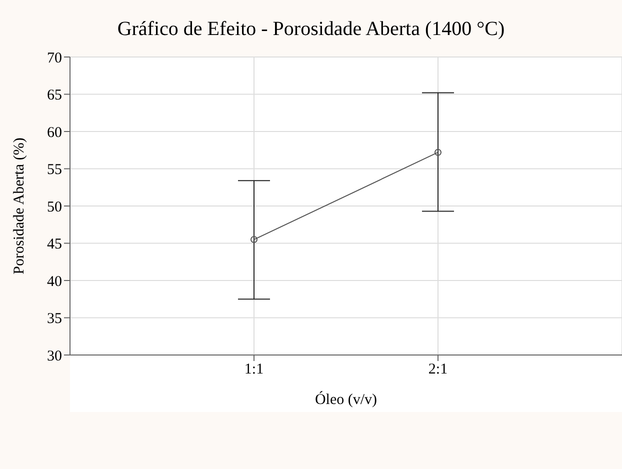 Image resolution: width=622 pixels, height=469 pixels. What do you see at coordinates (54, 356) in the screenshot?
I see `y-tick-label: 30` at bounding box center [54, 356].